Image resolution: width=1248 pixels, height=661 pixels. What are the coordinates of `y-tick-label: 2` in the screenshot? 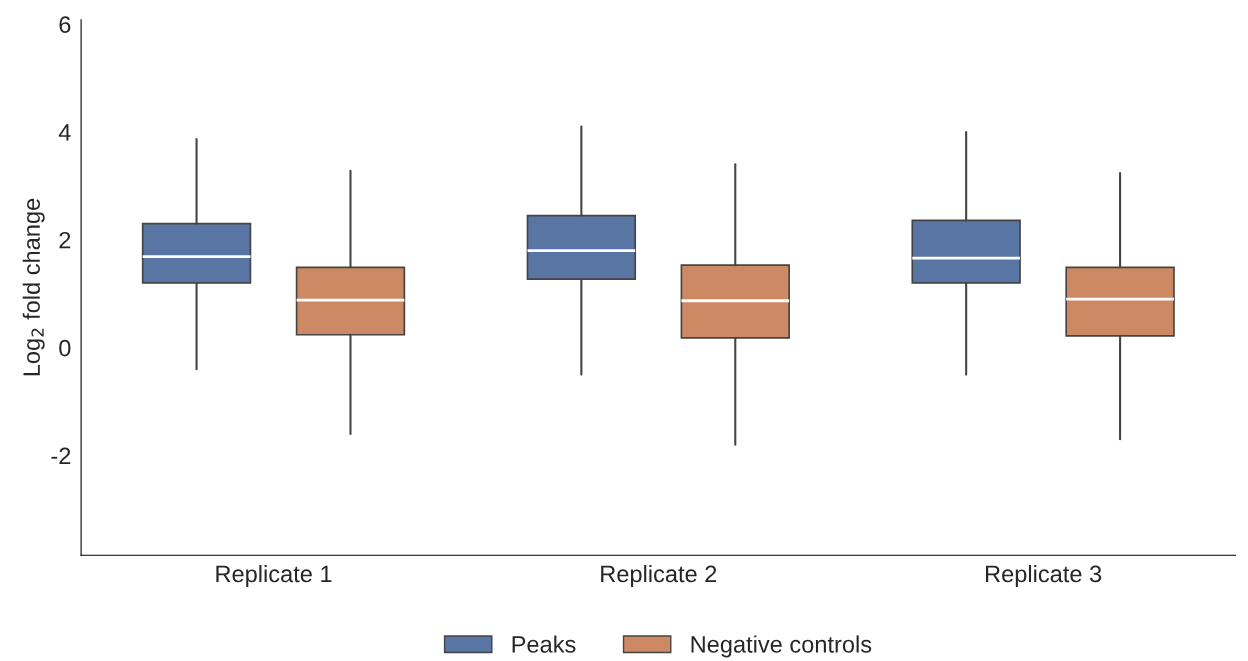 It's located at (65, 240).